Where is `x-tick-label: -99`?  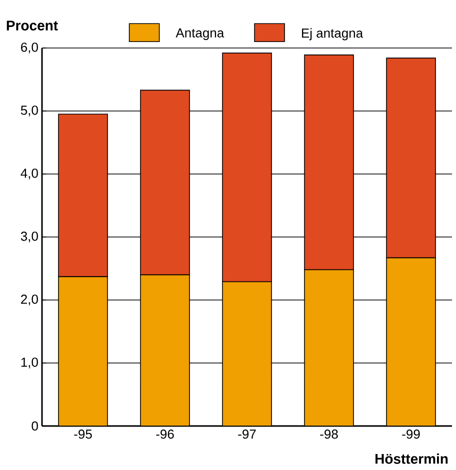 x-tick-label: -99 is located at coordinates (411, 434).